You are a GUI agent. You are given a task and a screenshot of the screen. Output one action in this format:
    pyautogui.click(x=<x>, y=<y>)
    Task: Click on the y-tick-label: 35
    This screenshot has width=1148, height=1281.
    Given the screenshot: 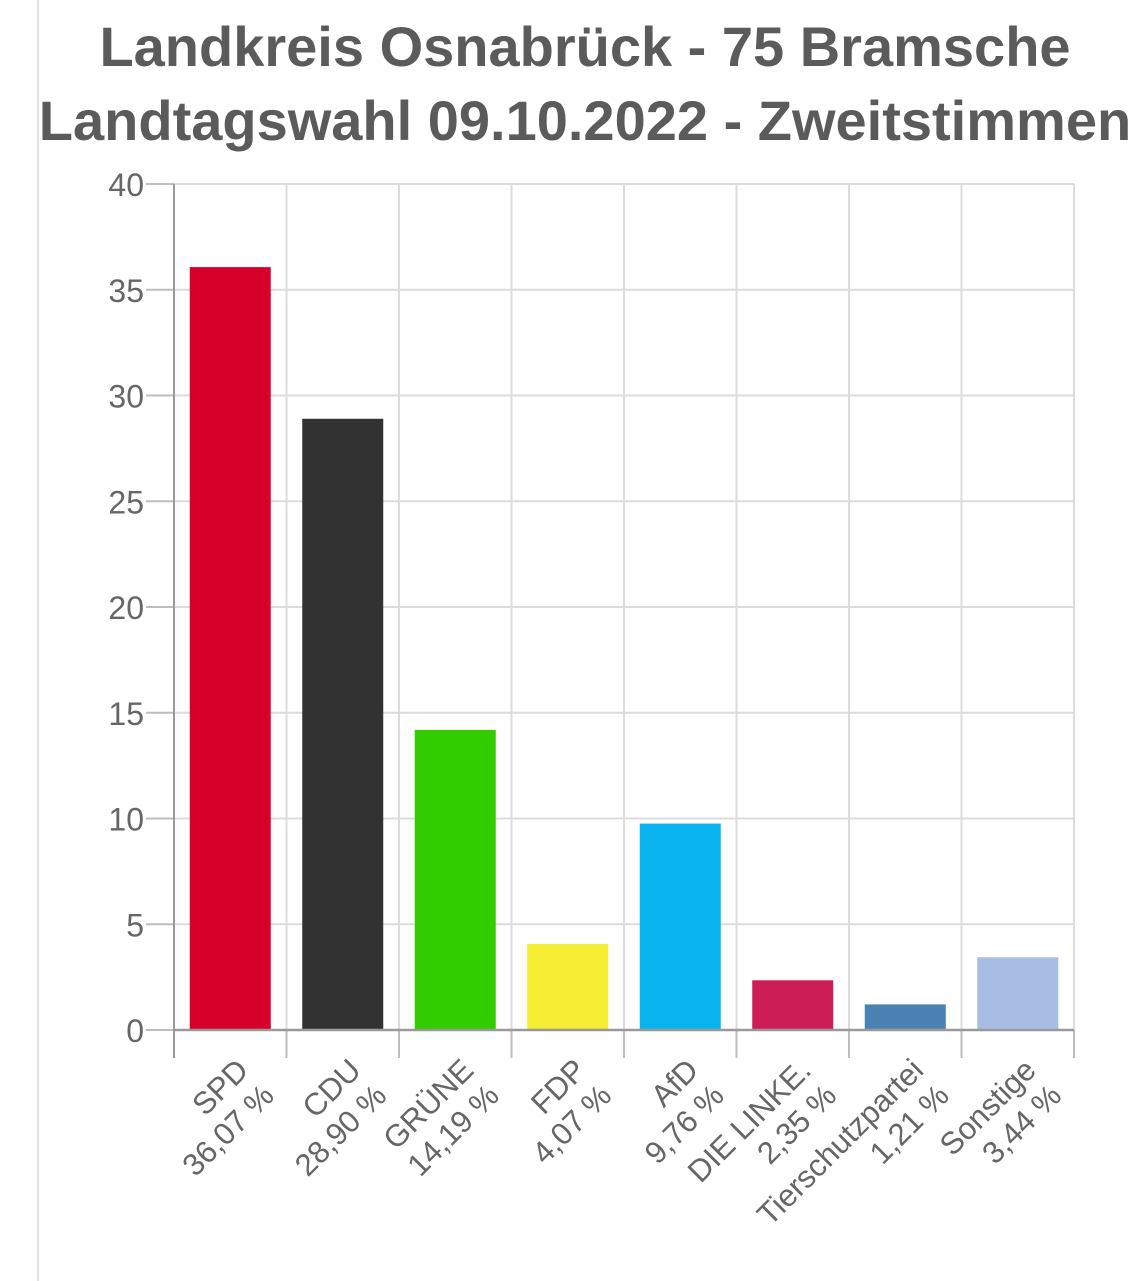 What is the action you would take?
    pyautogui.click(x=126, y=291)
    